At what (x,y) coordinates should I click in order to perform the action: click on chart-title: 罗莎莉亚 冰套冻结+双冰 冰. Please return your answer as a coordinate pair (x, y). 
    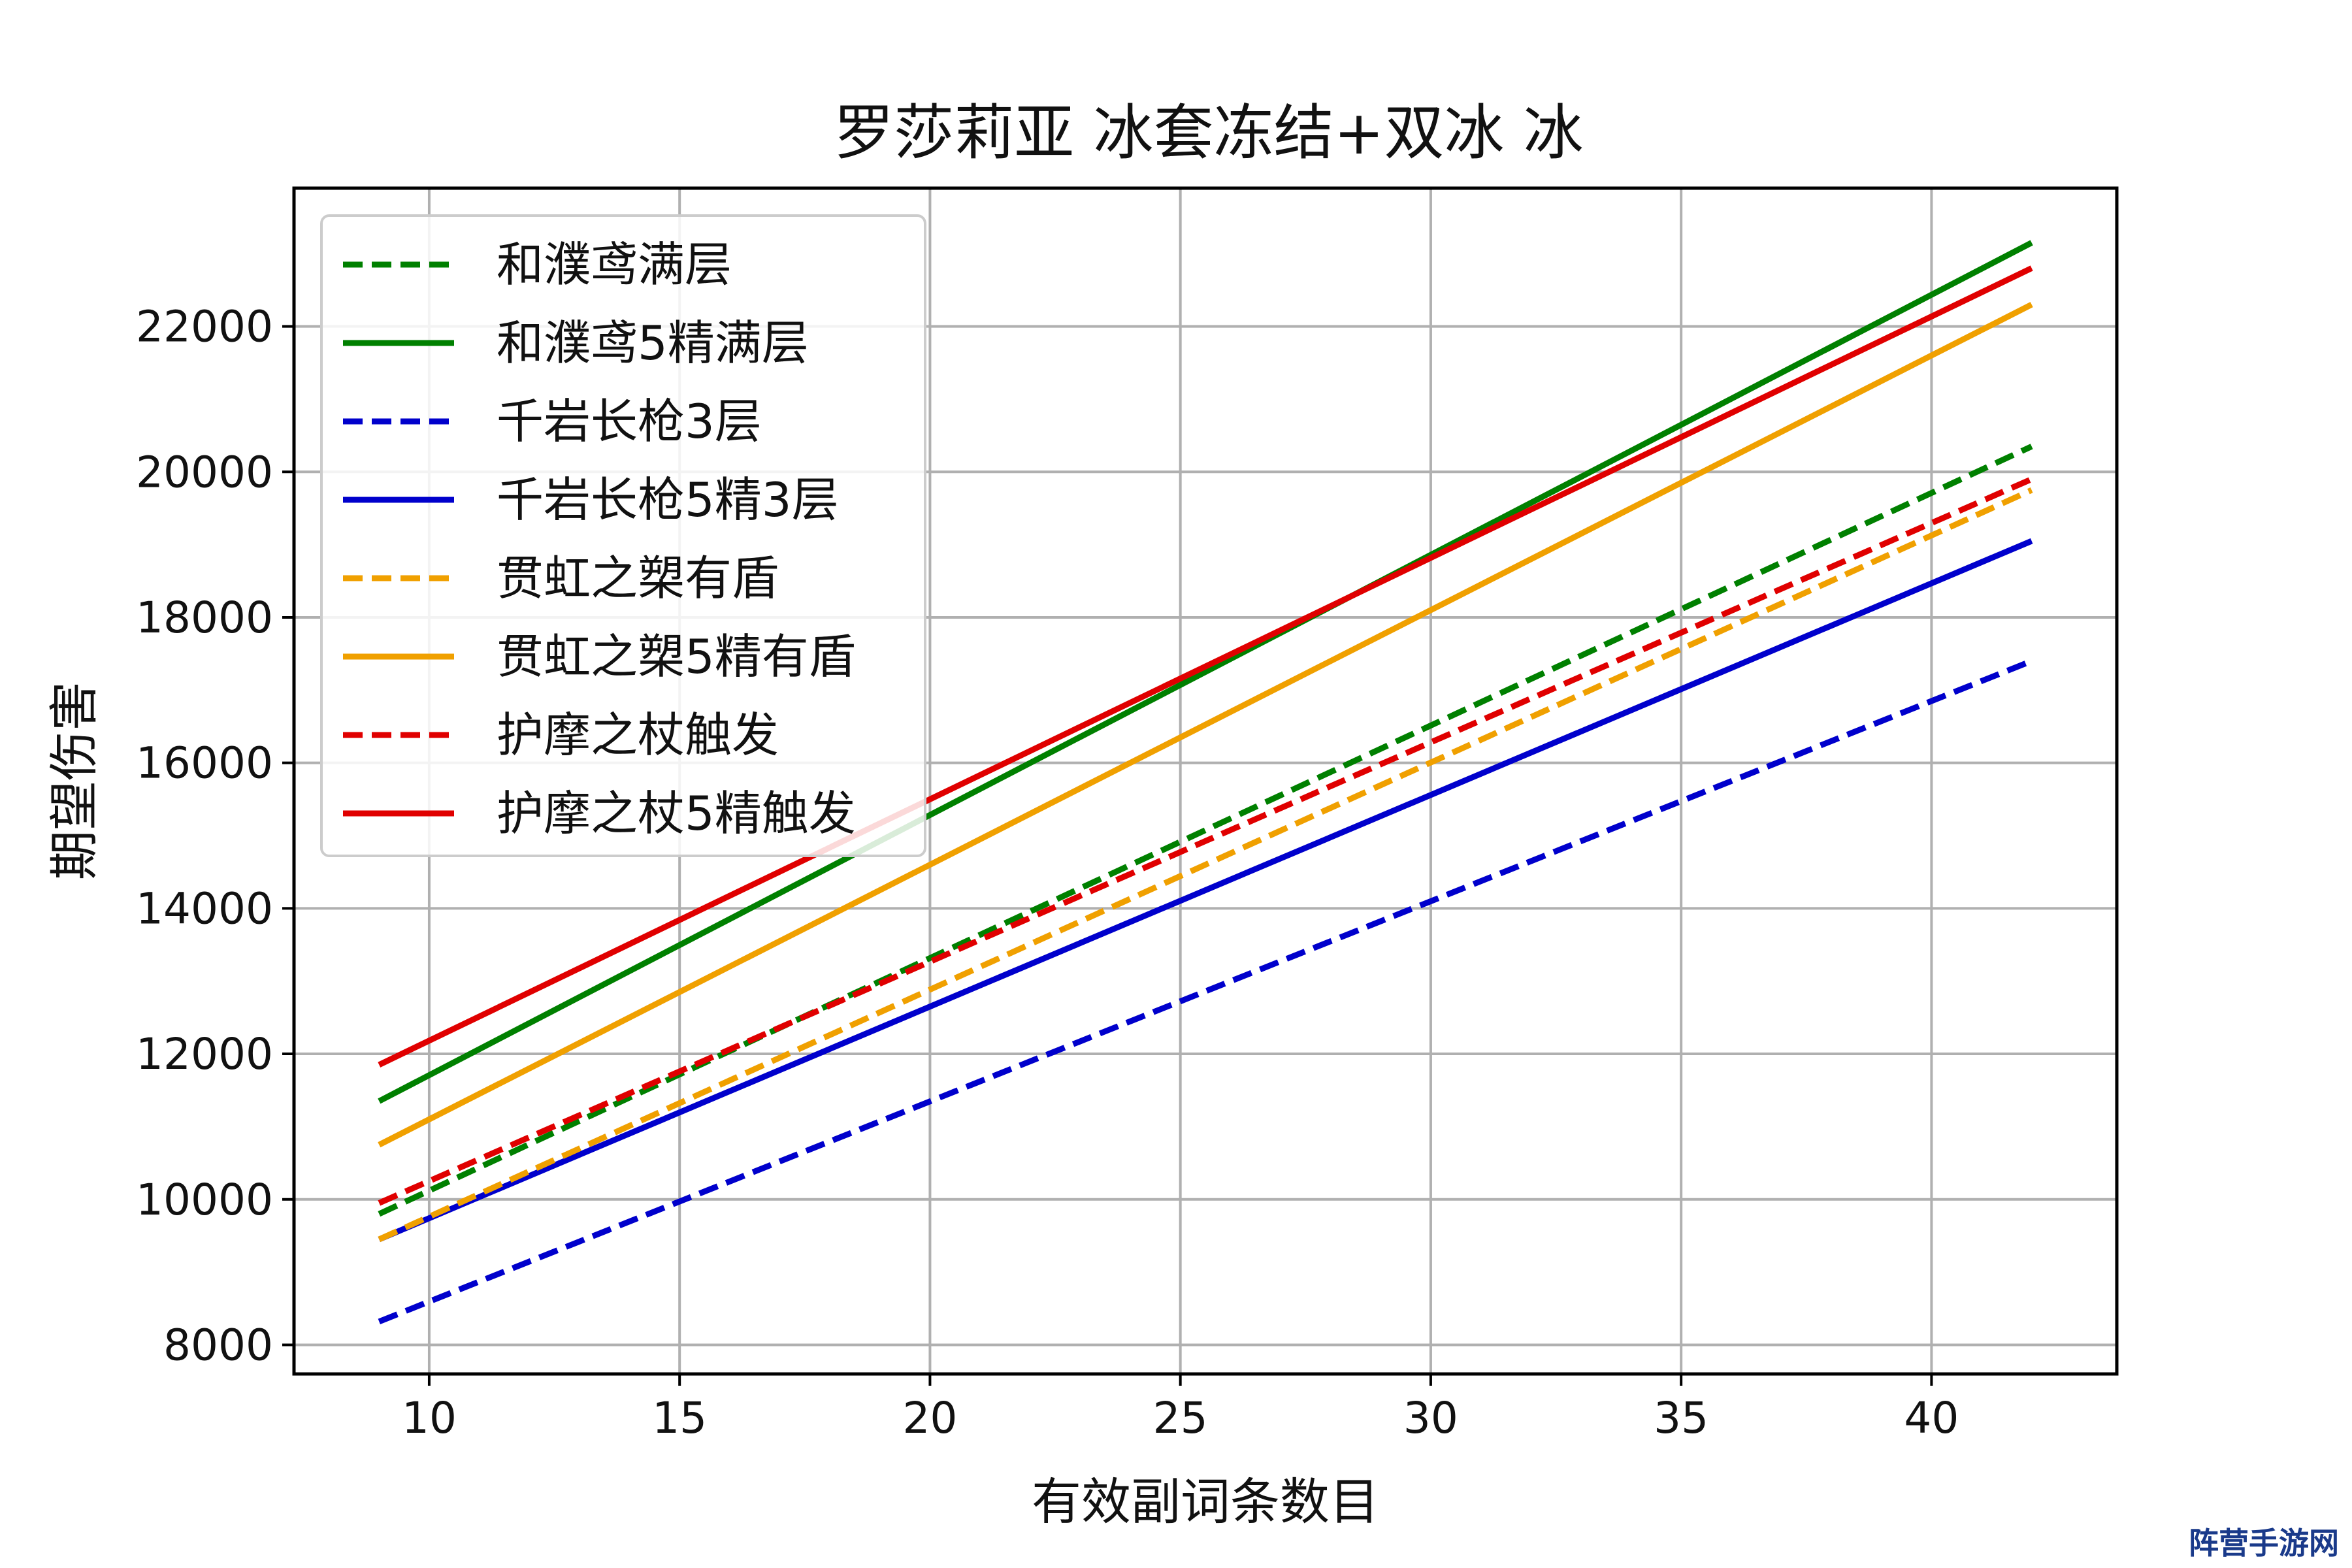
    Looking at the image, I should click on (1209, 133).